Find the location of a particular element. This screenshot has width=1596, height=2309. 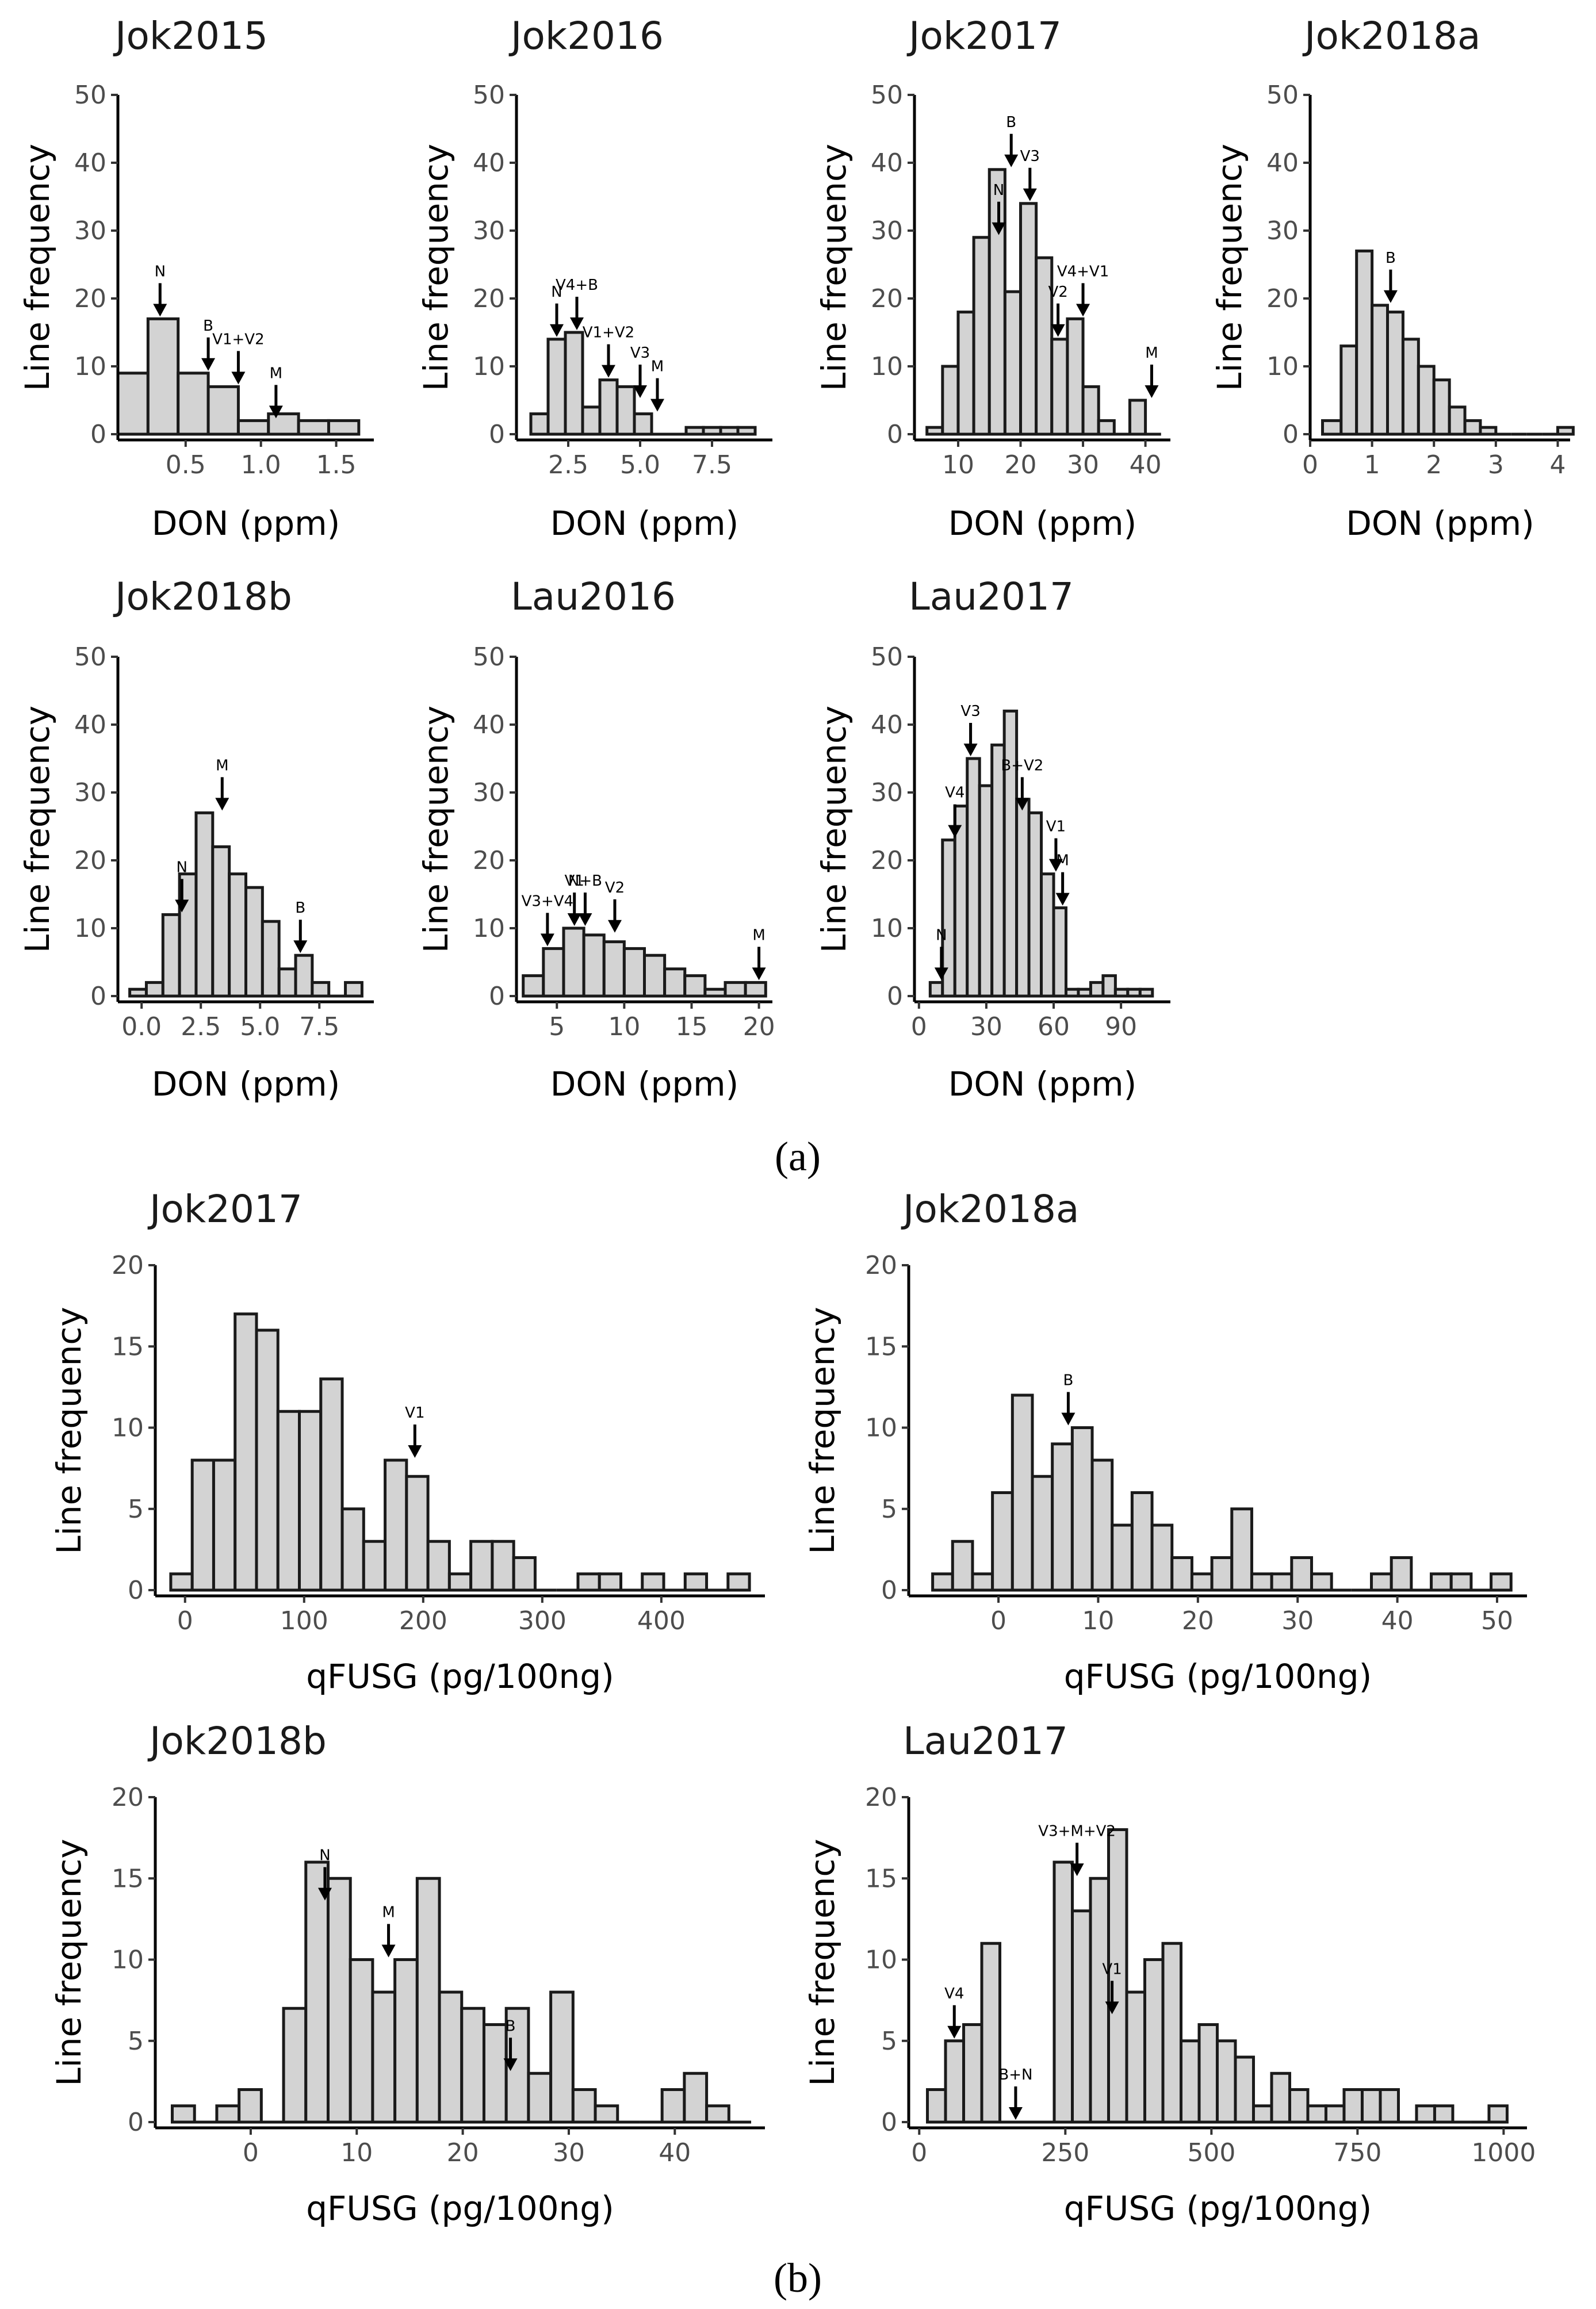

chart-title: Jok2018a is located at coordinates (990, 1209).